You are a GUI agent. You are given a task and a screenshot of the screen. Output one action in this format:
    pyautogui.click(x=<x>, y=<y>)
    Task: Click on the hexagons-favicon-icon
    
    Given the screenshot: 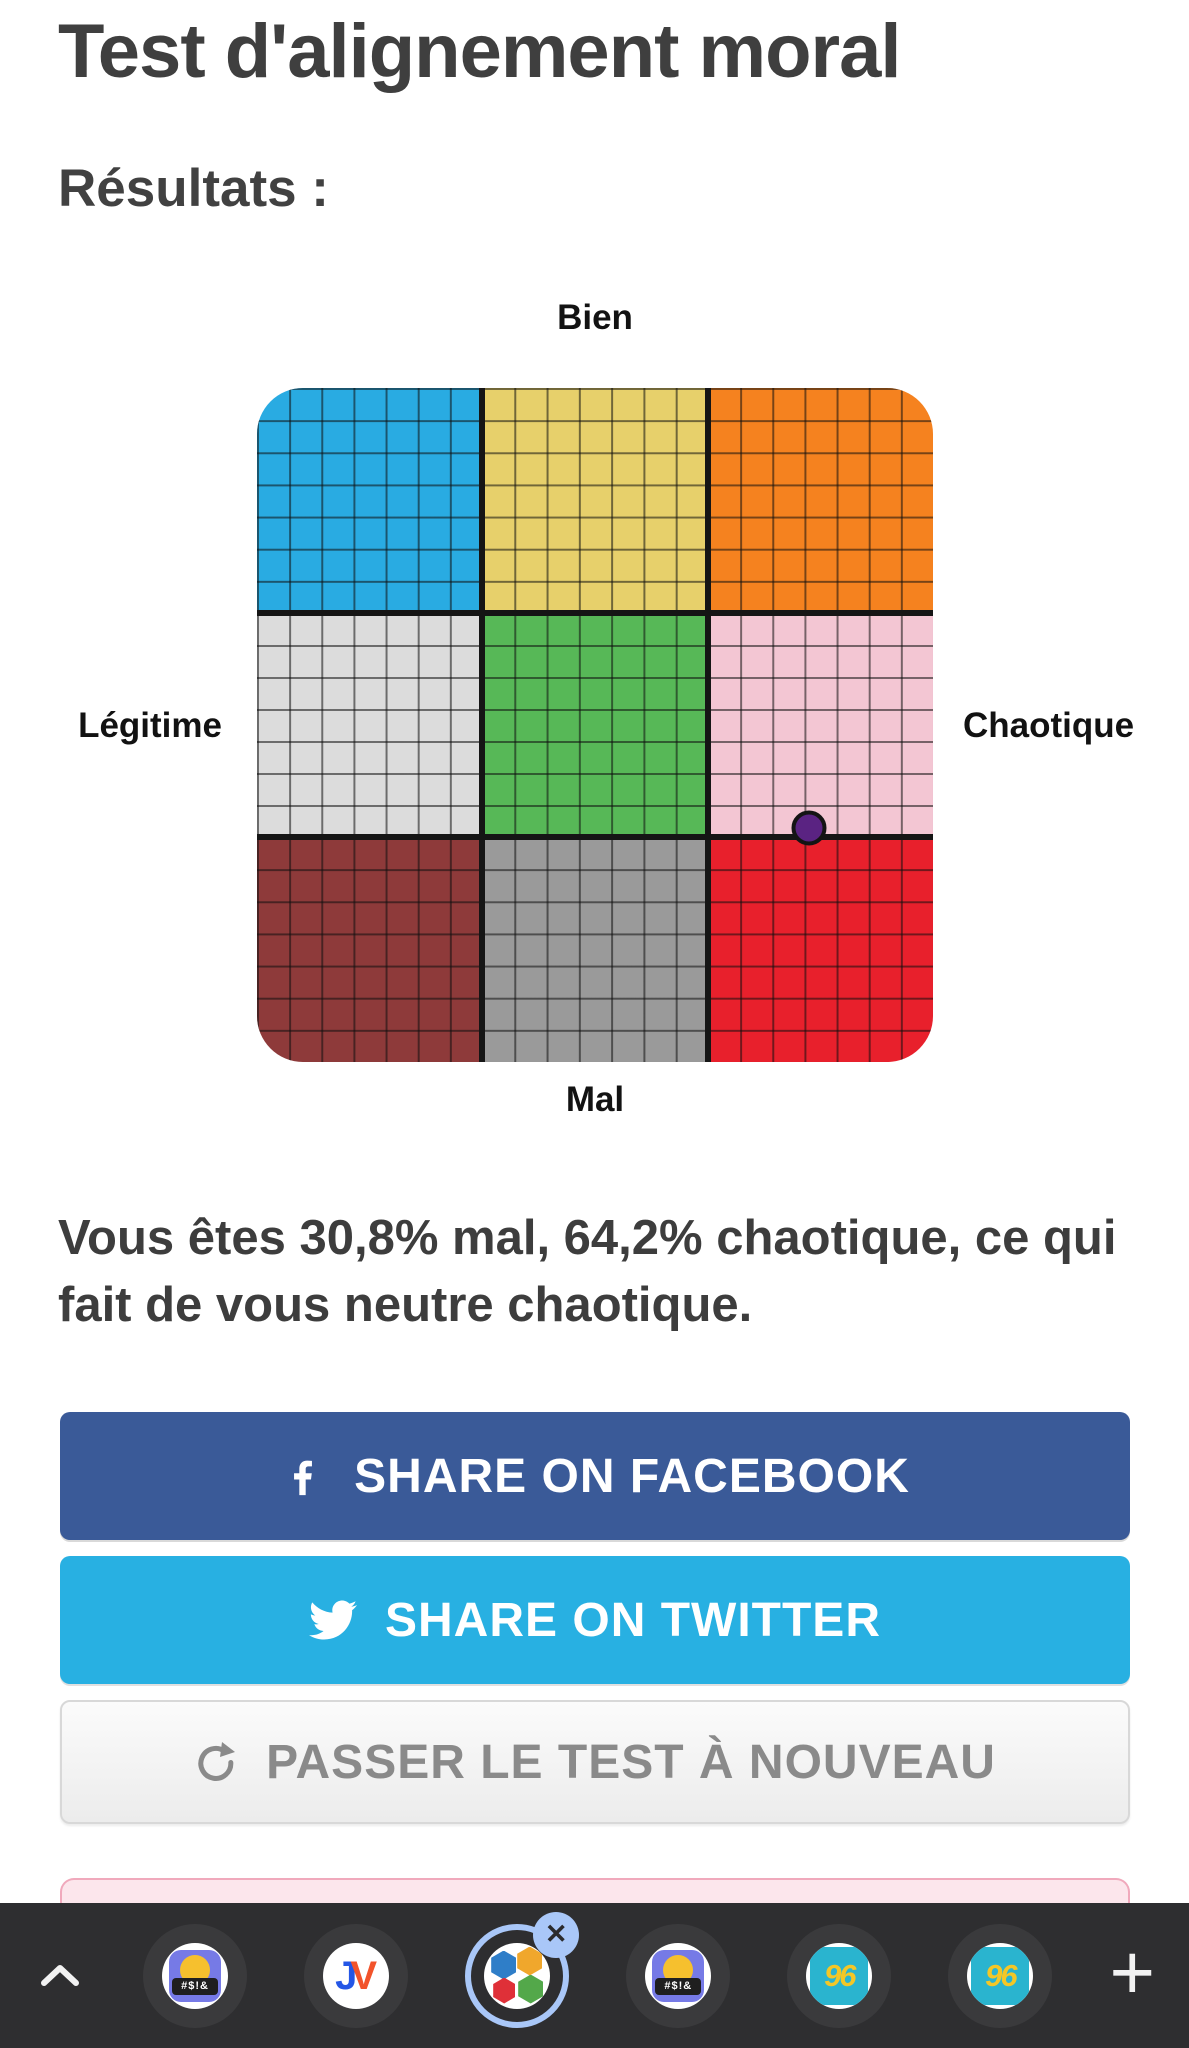 What is the action you would take?
    pyautogui.click(x=517, y=1975)
    